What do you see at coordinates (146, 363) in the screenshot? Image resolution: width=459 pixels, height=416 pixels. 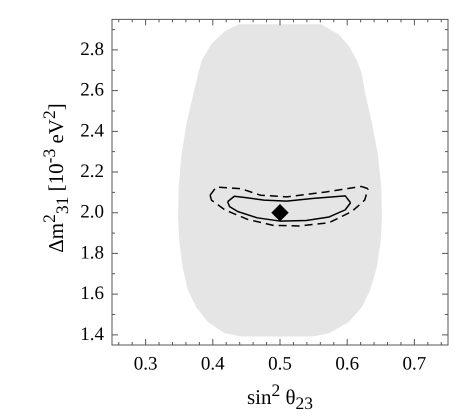 I see `x-tick-label: 0.3` at bounding box center [146, 363].